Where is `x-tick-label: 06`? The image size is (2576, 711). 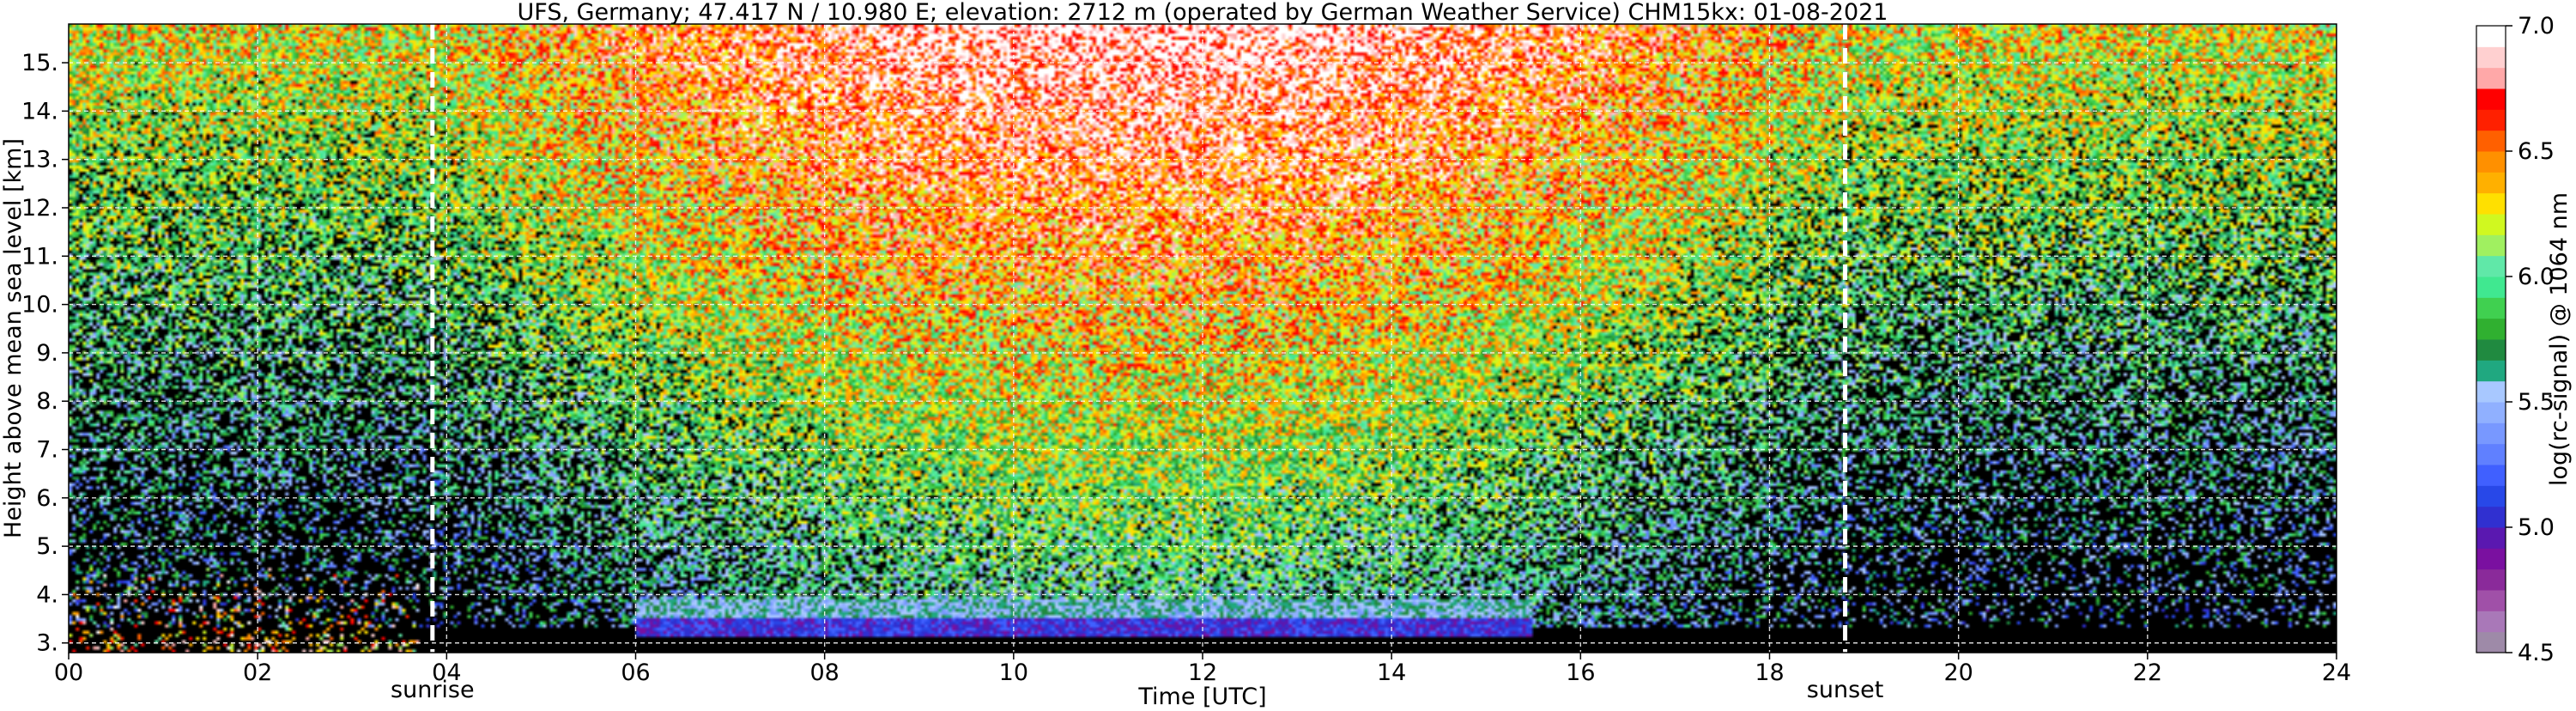 x-tick-label: 06 is located at coordinates (635, 673).